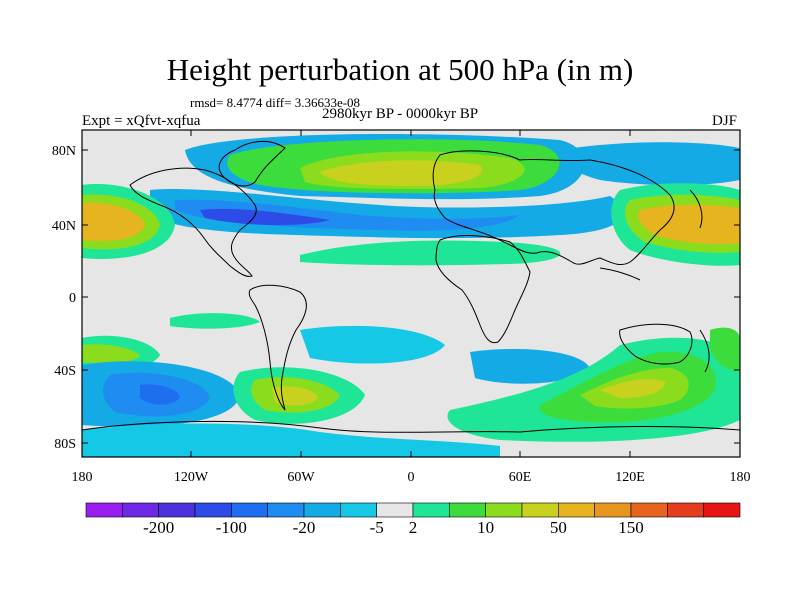 This screenshot has width=800, height=600. Describe the element at coordinates (631, 527) in the screenshot. I see `colorbar-label: 150` at that location.